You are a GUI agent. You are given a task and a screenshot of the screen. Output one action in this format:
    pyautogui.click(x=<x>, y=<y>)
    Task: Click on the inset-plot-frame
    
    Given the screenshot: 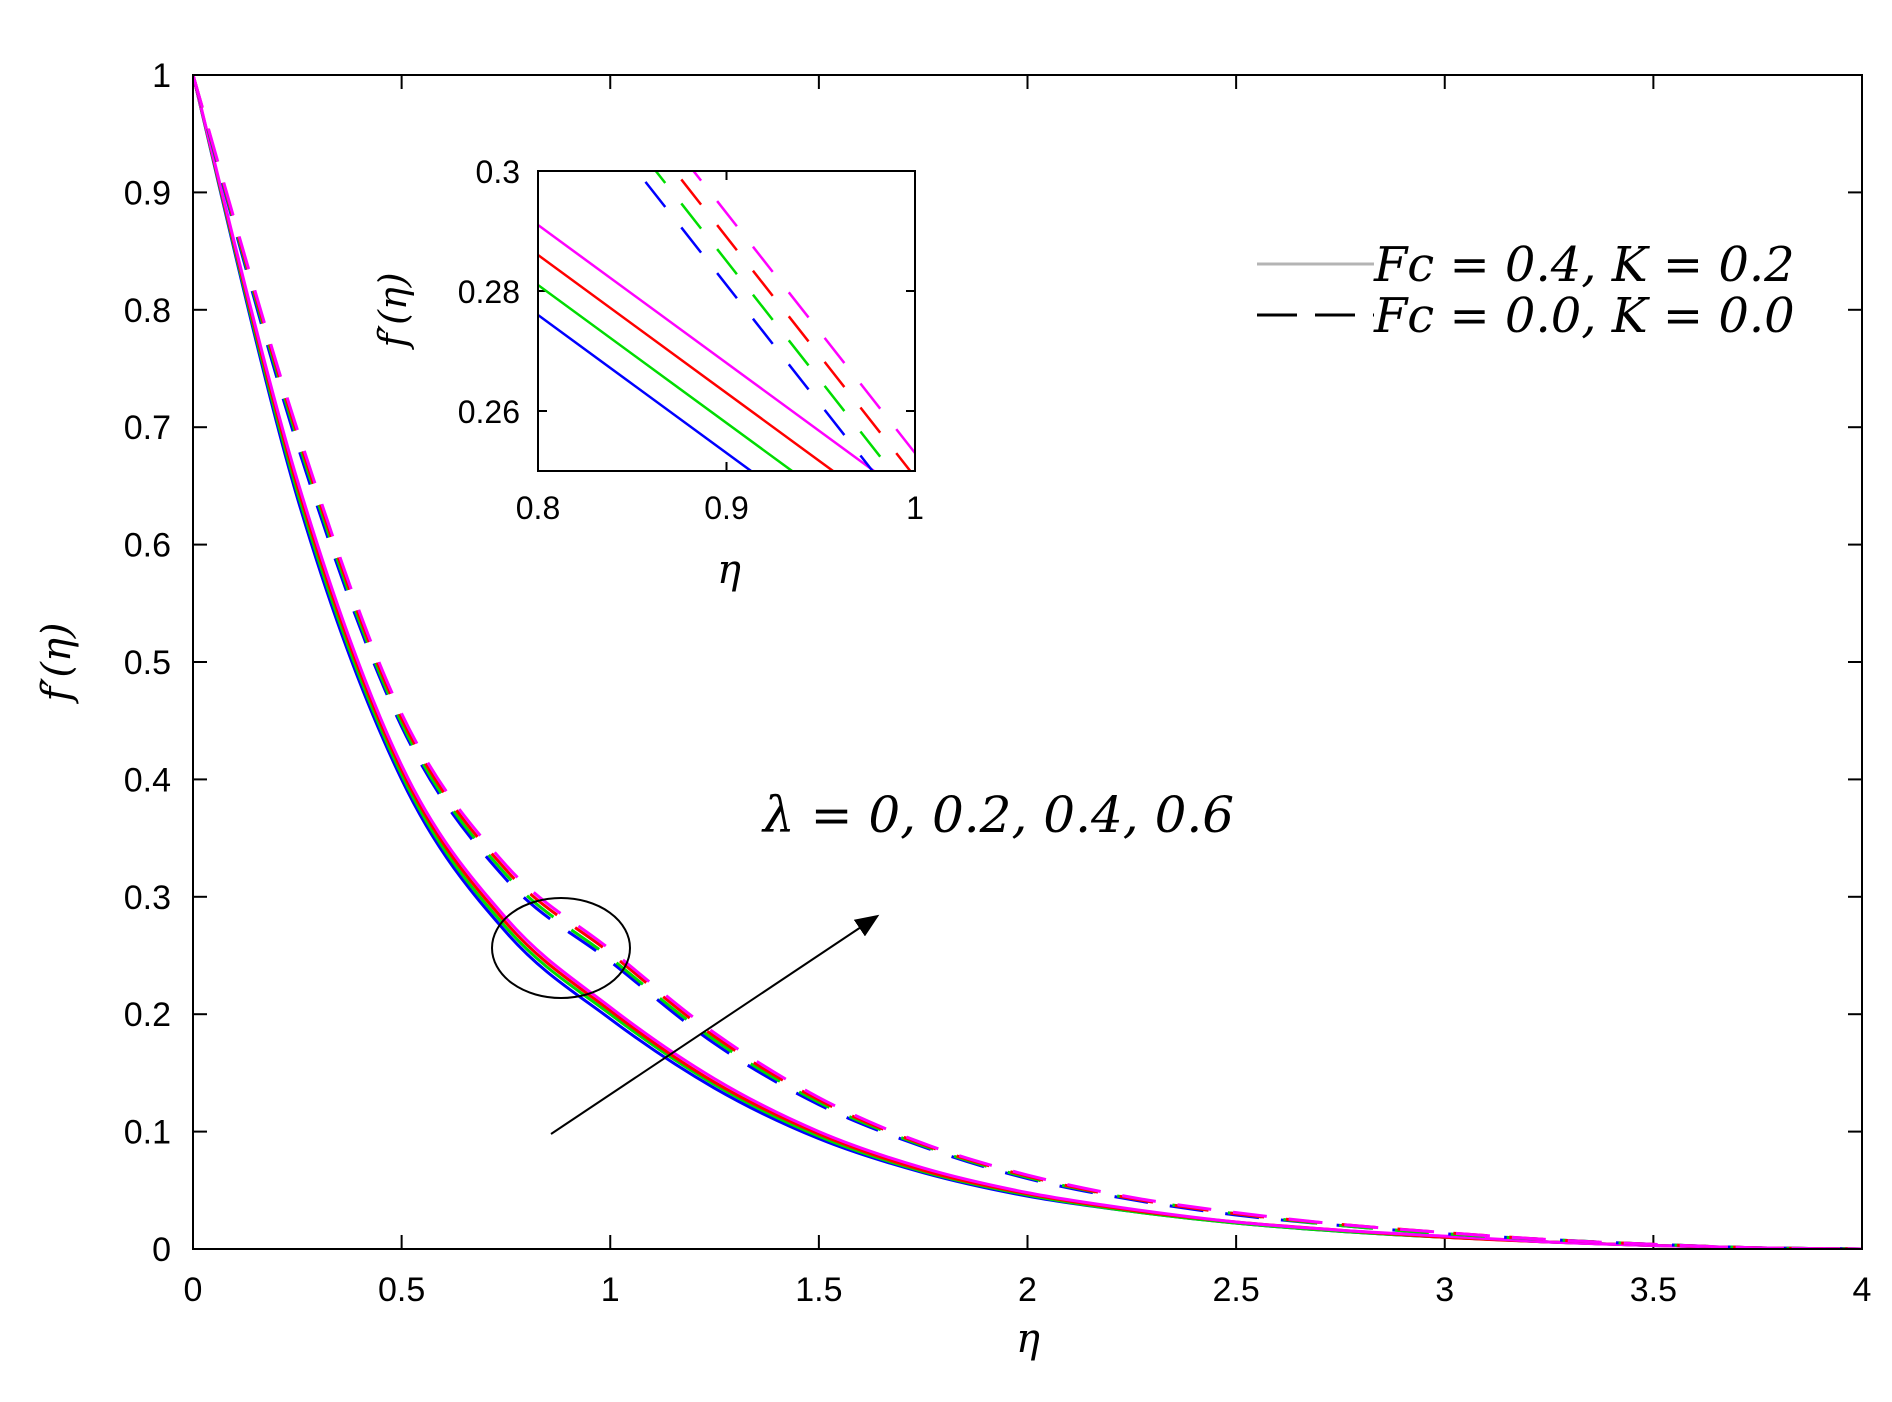 What is the action you would take?
    pyautogui.click(x=726, y=321)
    